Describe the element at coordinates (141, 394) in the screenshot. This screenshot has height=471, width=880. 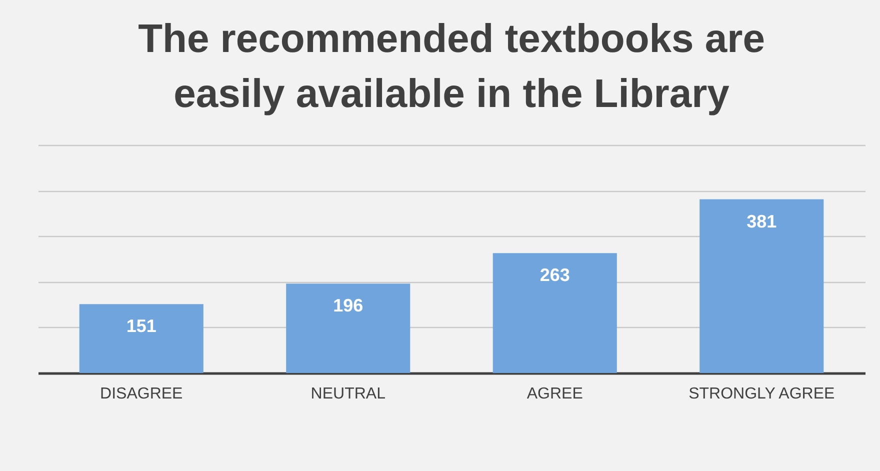
I see `x-tick-label: DISAGREE` at that location.